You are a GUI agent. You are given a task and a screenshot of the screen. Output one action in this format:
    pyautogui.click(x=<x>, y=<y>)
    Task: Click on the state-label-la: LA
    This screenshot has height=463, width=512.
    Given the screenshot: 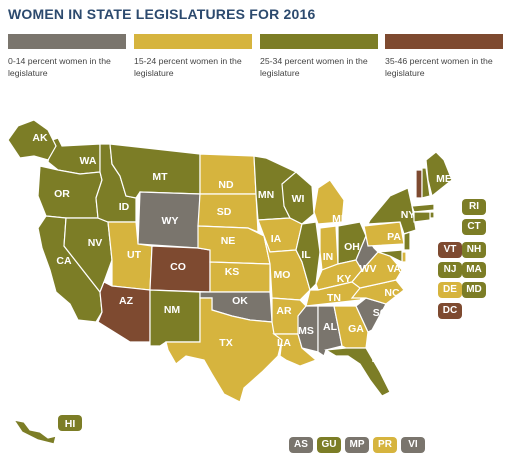 What is the action you would take?
    pyautogui.click(x=284, y=343)
    